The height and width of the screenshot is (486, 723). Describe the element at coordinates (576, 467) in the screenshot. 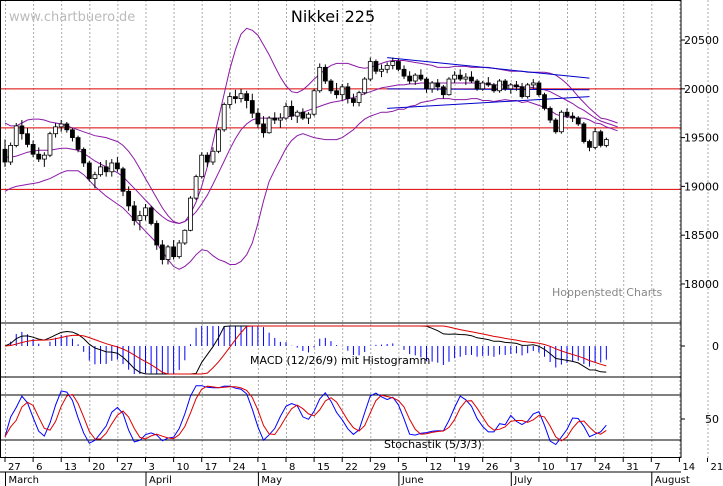

I see `date-tick-label: 17` at that location.